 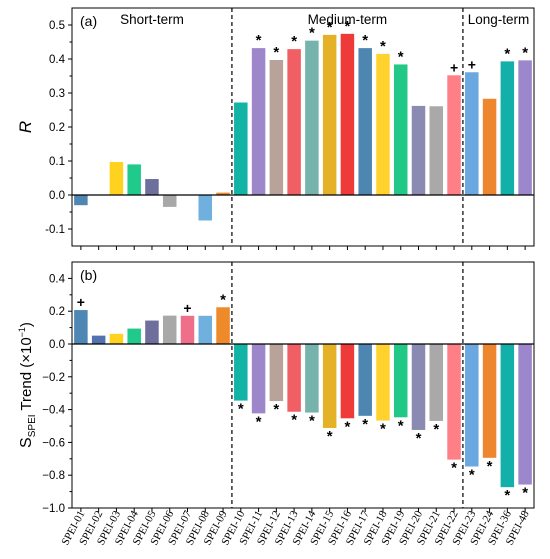 What do you see at coordinates (312, 421) in the screenshot?
I see `marker-b-spei-14: *` at bounding box center [312, 421].